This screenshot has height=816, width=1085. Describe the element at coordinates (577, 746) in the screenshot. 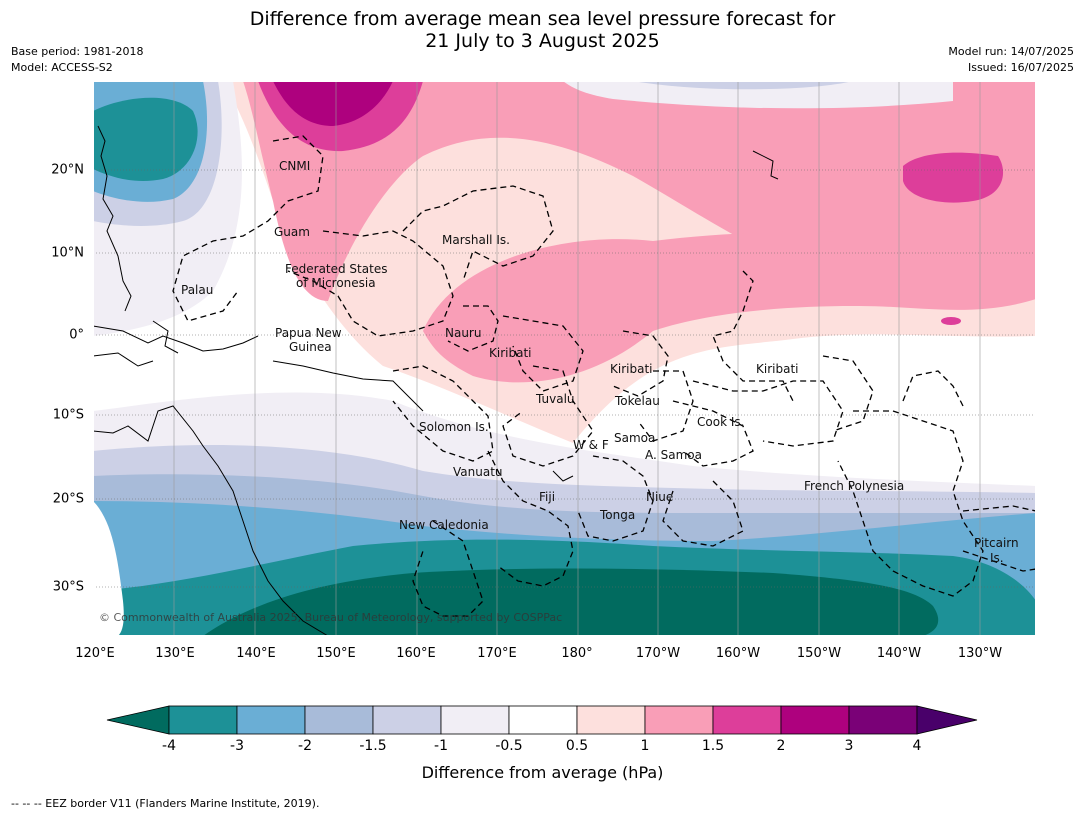

I see `cb-label-6: 0.5` at that location.